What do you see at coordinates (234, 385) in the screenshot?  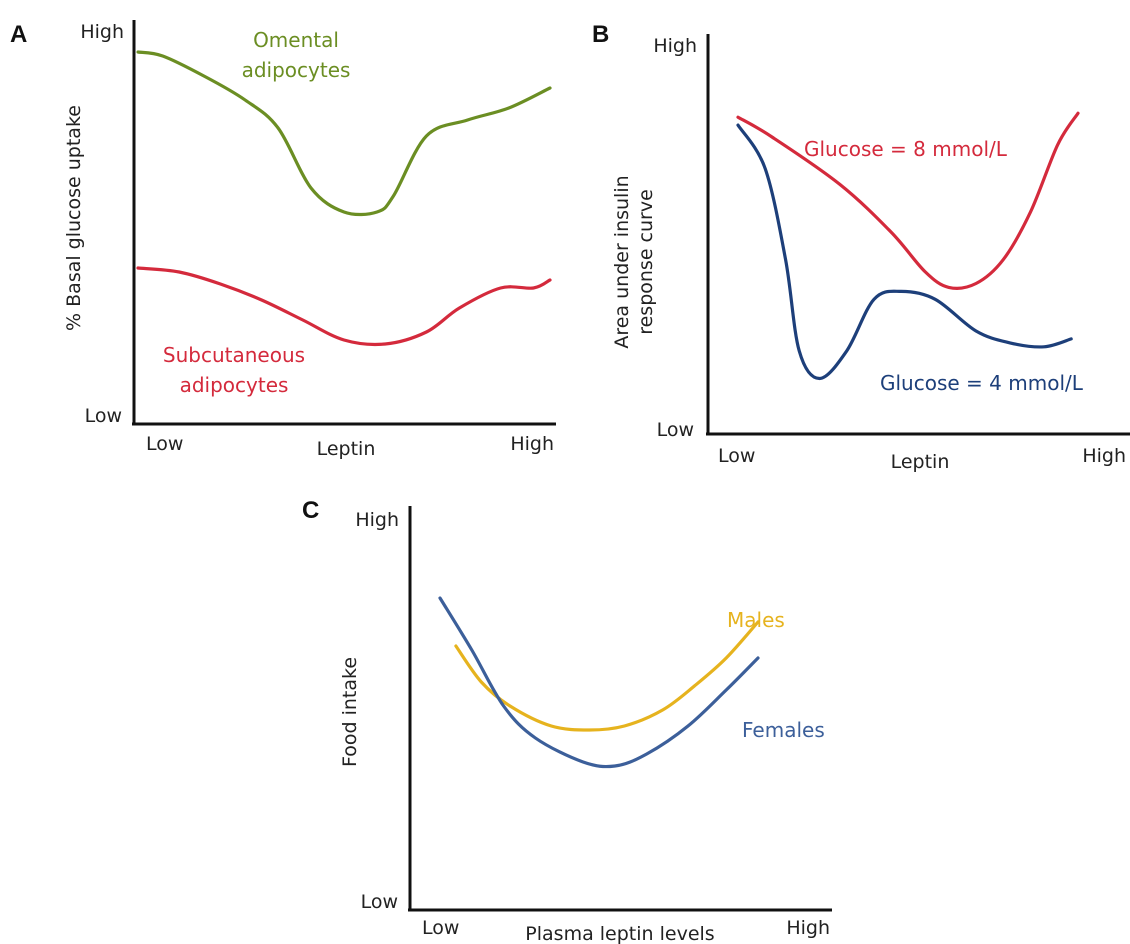 I see `panel-a-subcutaneous-label-line-2: adipocytes` at bounding box center [234, 385].